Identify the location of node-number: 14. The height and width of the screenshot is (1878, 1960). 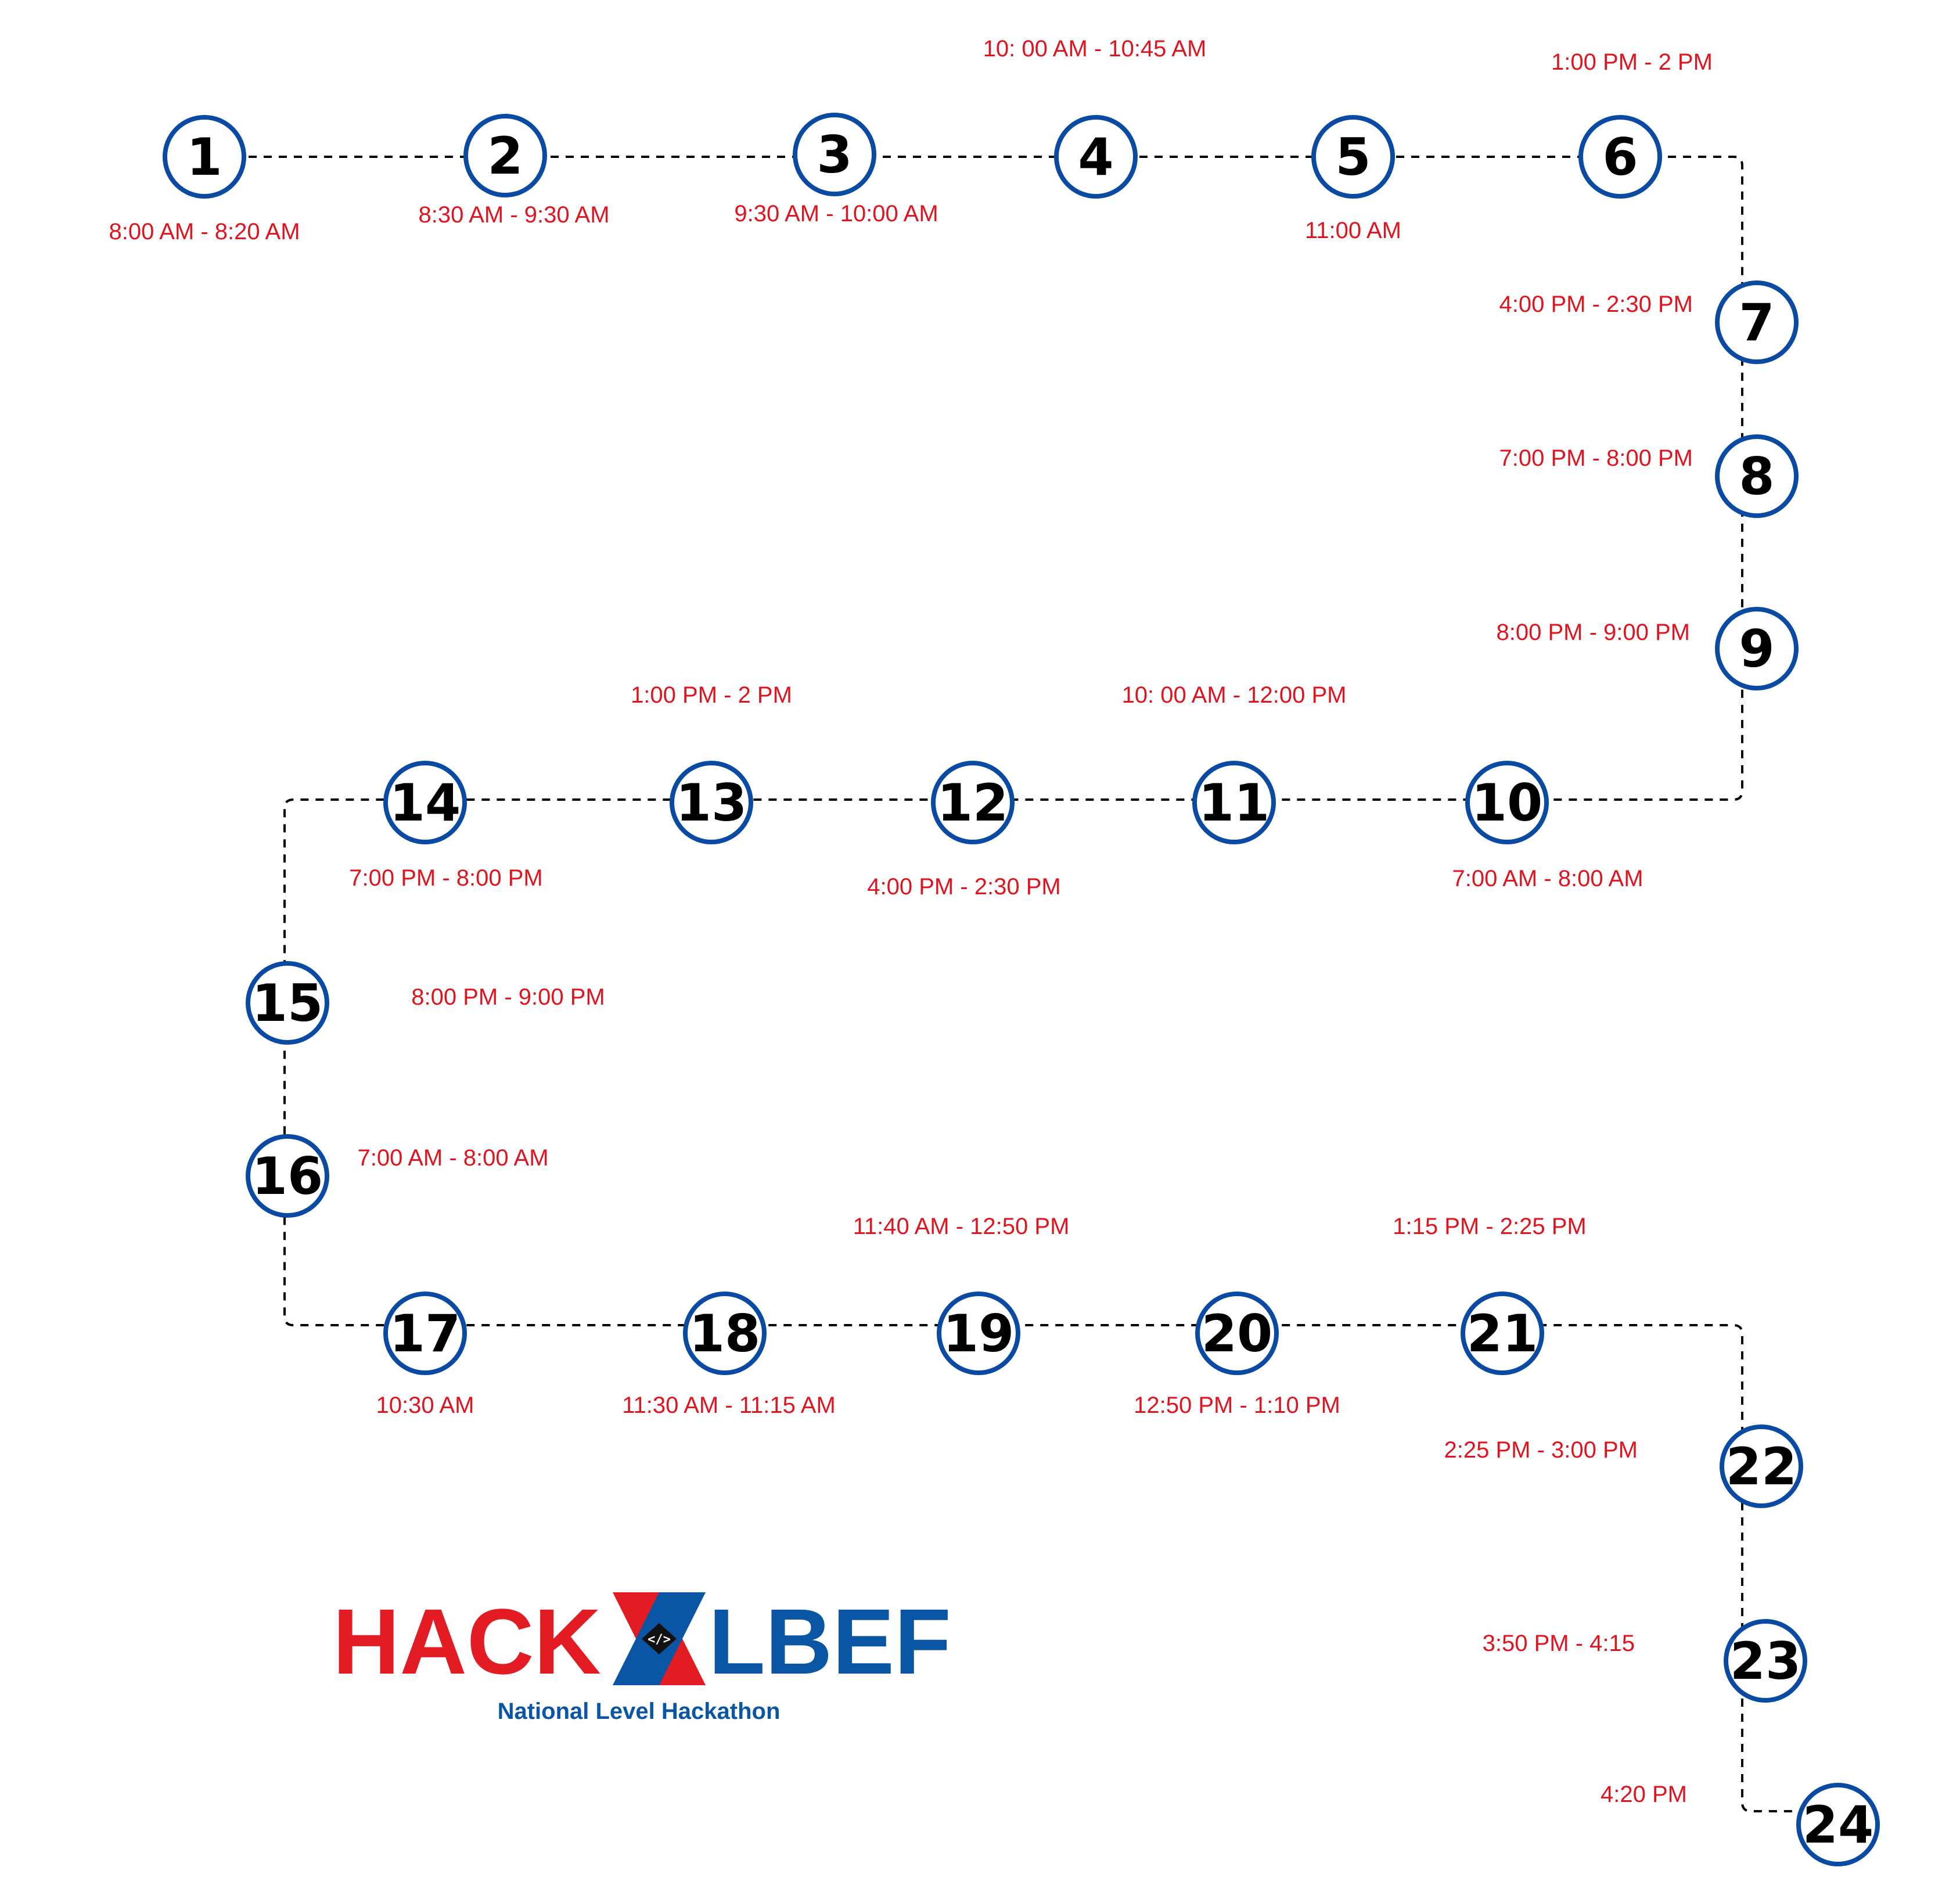
(425, 803).